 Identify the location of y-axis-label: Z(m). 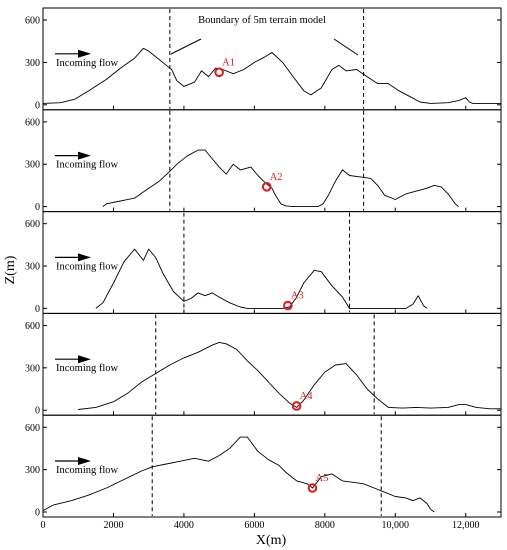
(10, 269).